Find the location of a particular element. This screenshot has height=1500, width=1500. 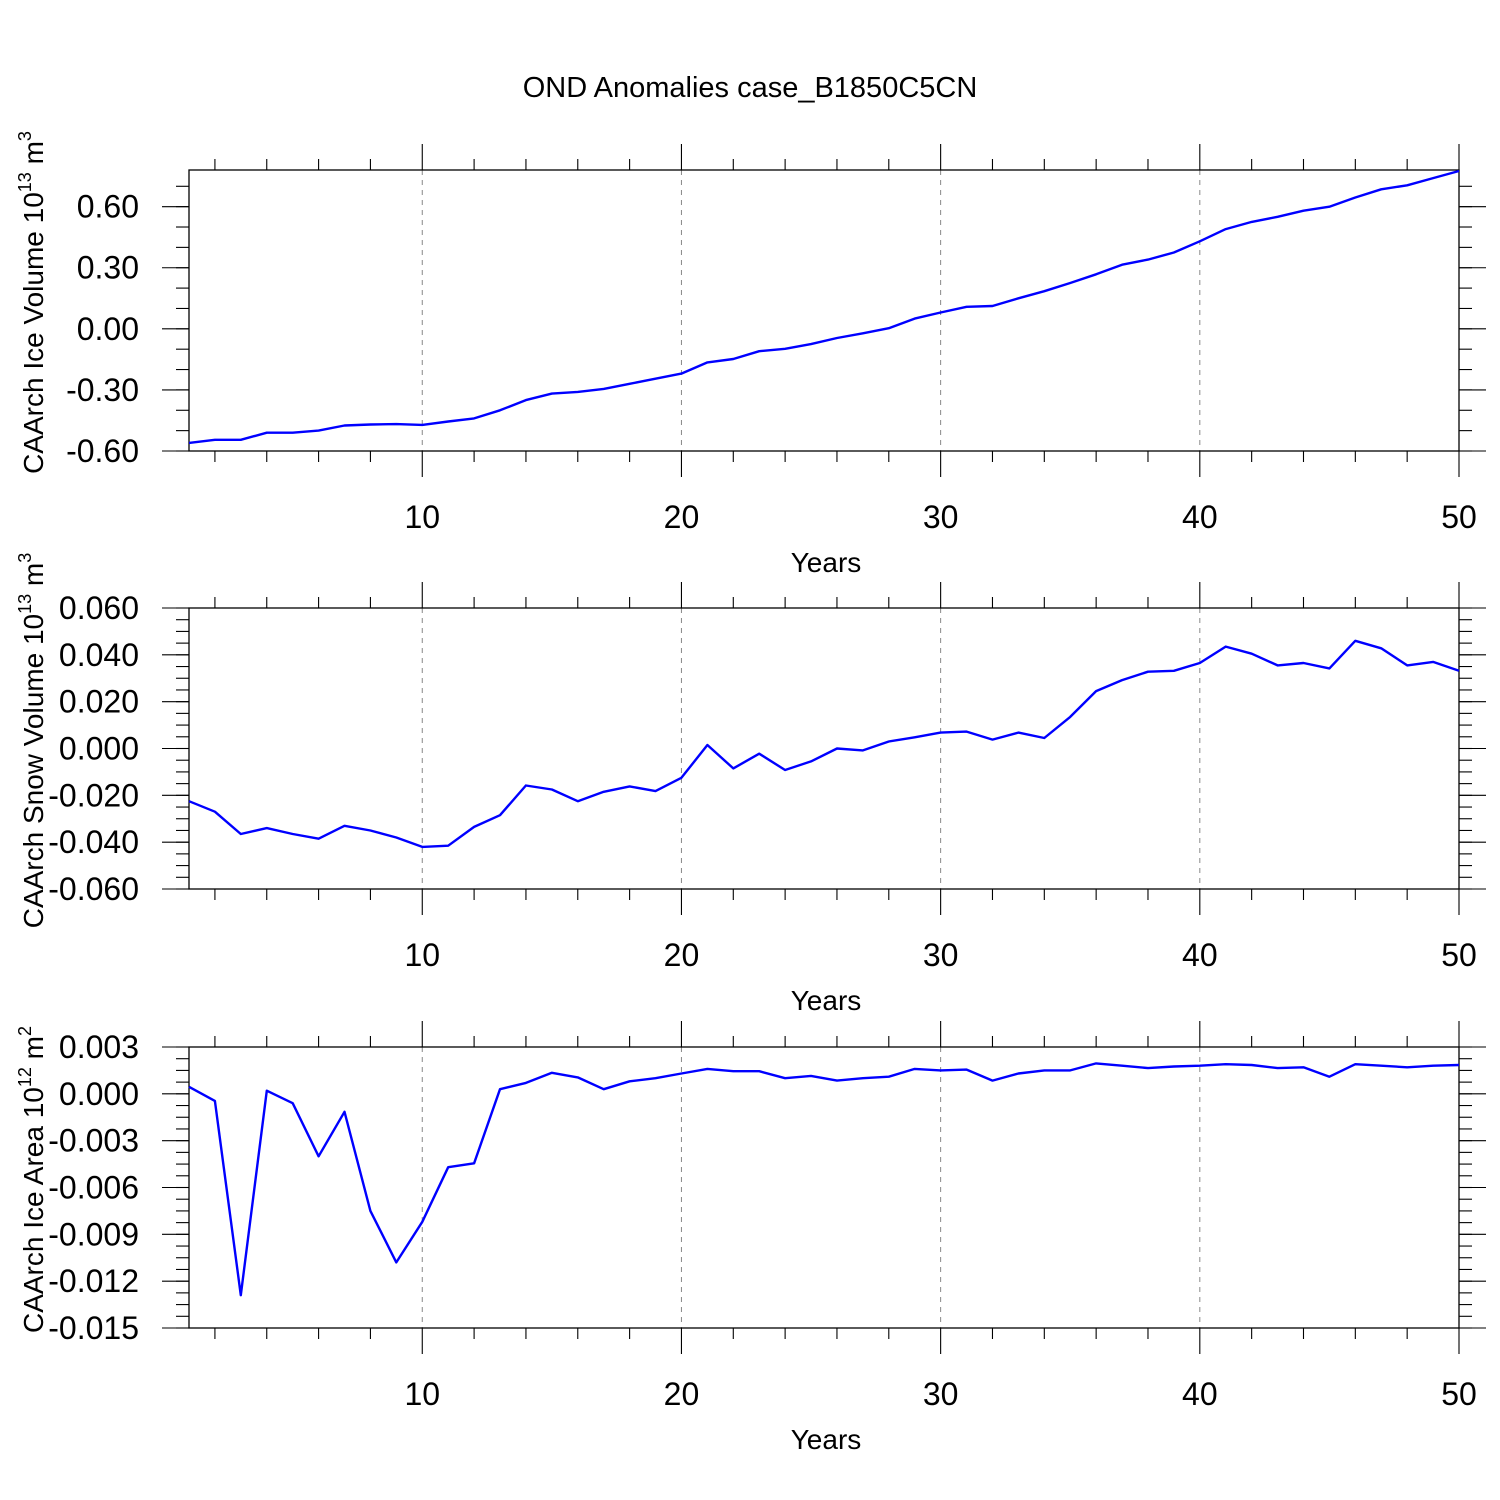

y-tick-label: 0.003 is located at coordinates (99, 1047).